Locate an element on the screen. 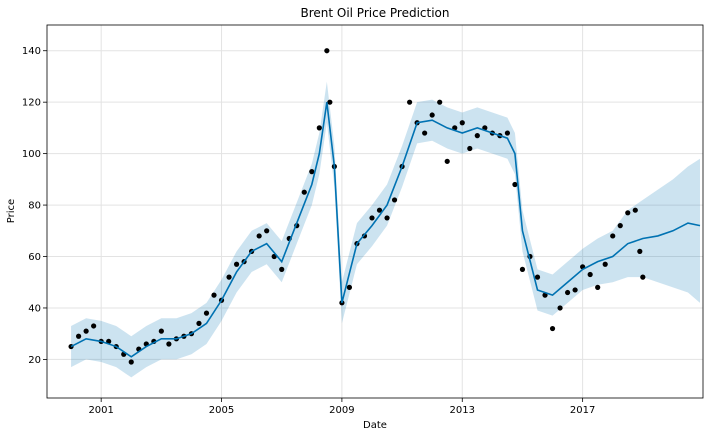 This screenshot has height=441, width=712. x-tick-label: 2005 is located at coordinates (221, 410).